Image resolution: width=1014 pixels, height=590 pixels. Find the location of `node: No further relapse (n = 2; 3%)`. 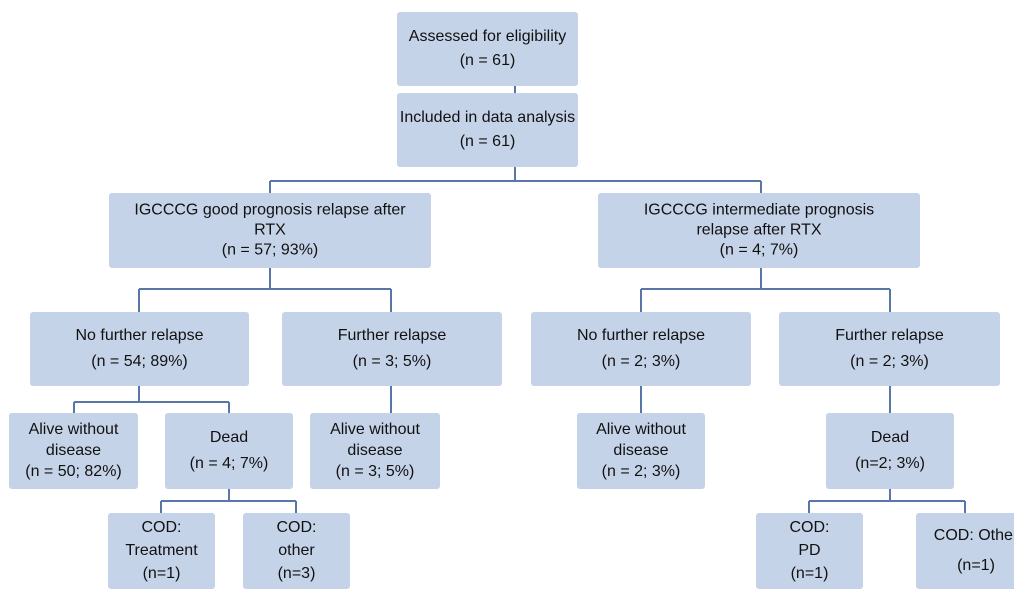

node: No further relapse (n = 2; 3%) is located at coordinates (641, 349).